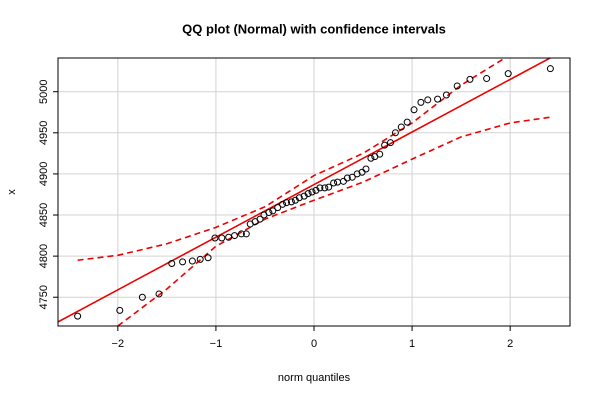 The width and height of the screenshot is (600, 400). I want to click on y-tick-label: 4750, so click(44, 297).